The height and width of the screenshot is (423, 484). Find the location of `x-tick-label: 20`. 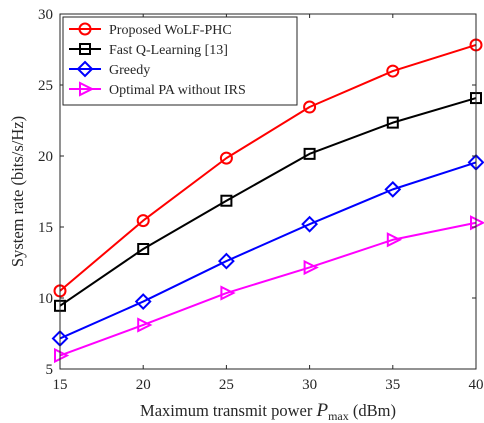

x-tick-label: 20 is located at coordinates (143, 385).